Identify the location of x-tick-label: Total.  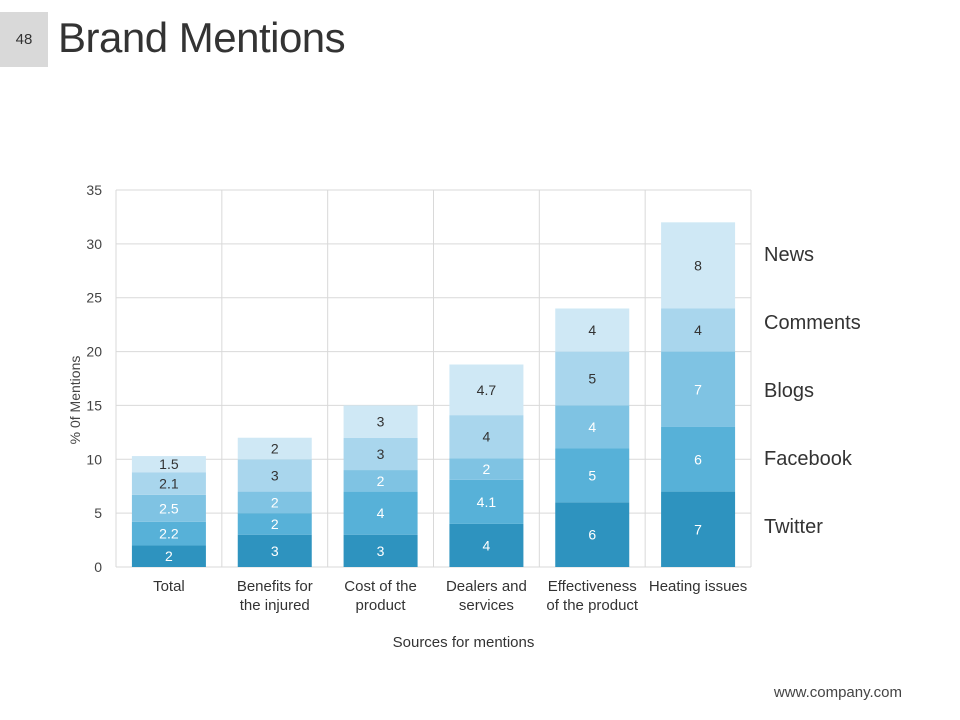
(169, 586).